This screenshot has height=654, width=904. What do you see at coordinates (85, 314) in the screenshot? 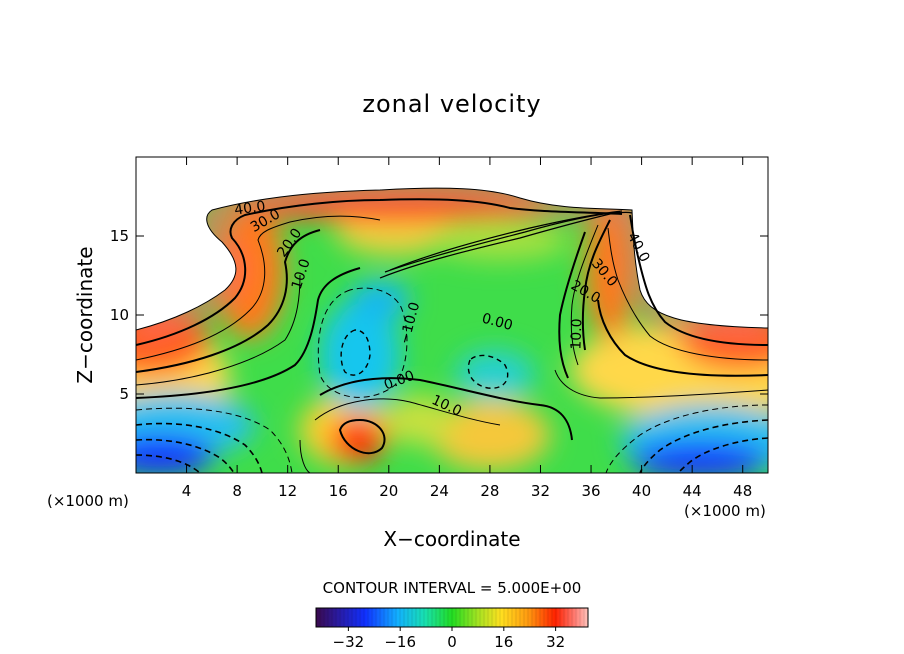
I see `y-axis-label: Z−coordinate` at bounding box center [85, 314].